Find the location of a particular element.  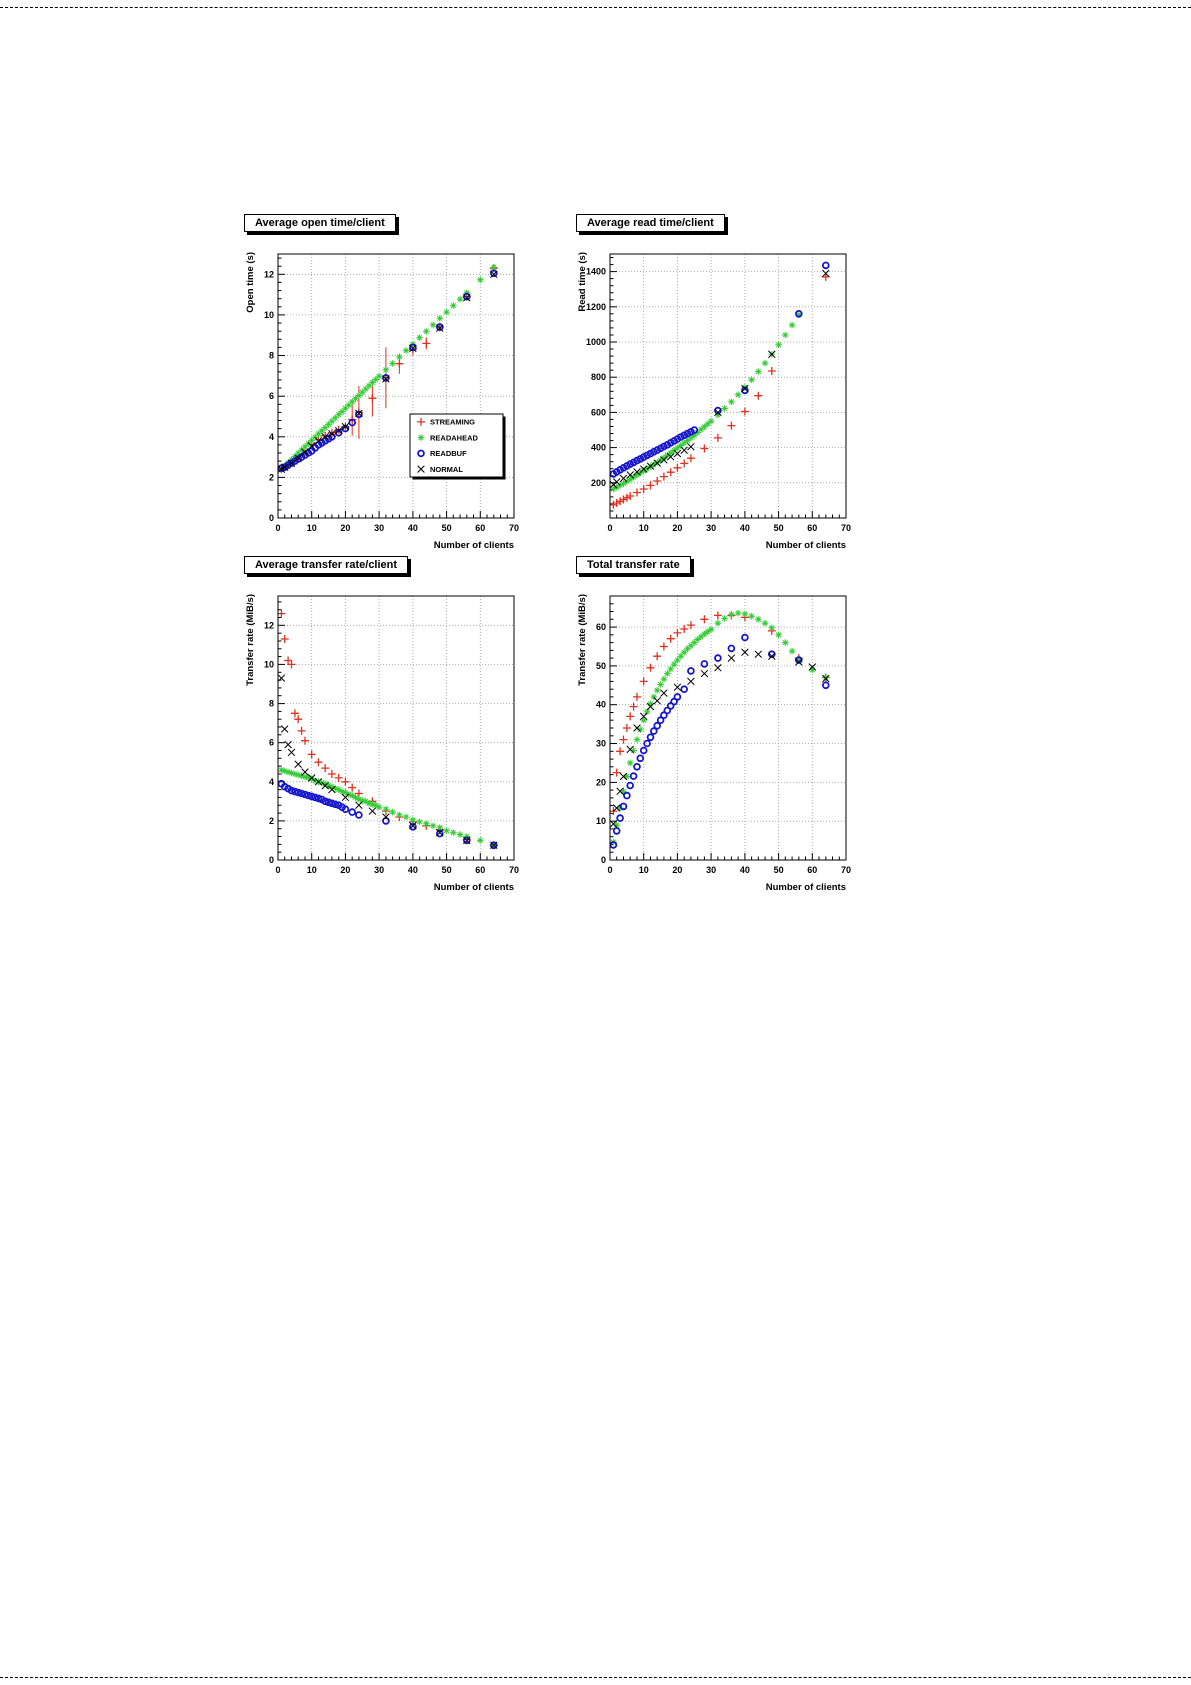

svg-text: 600 is located at coordinates (598, 412).